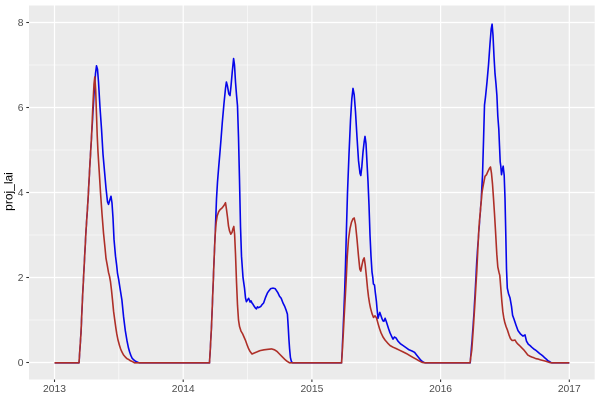  What do you see at coordinates (311, 389) in the screenshot?
I see `svg-text: 2015` at bounding box center [311, 389].